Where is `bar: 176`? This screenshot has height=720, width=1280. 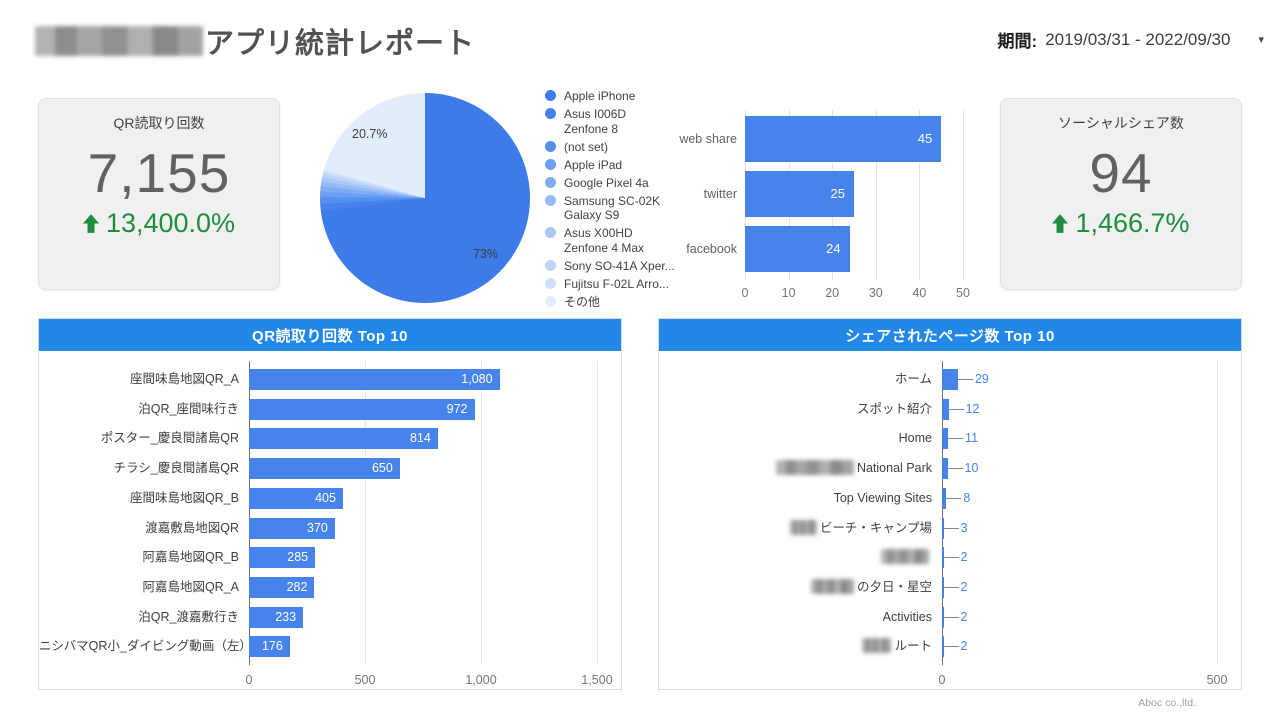 bar: 176 is located at coordinates (269, 647).